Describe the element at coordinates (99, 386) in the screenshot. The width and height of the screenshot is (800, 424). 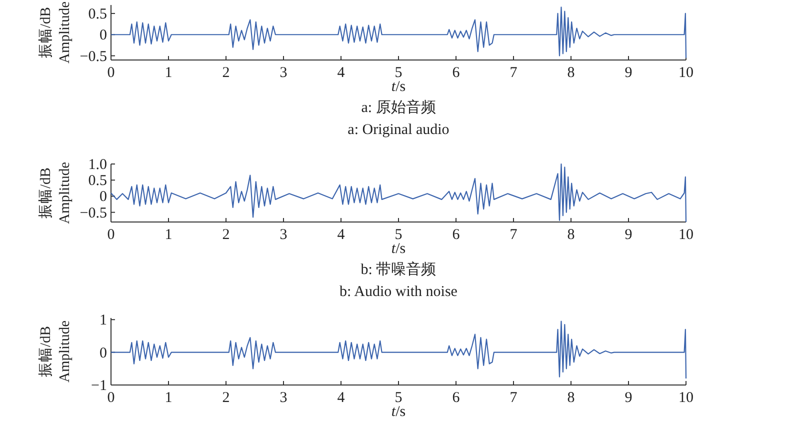
I see `y-tick-label: −1` at that location.